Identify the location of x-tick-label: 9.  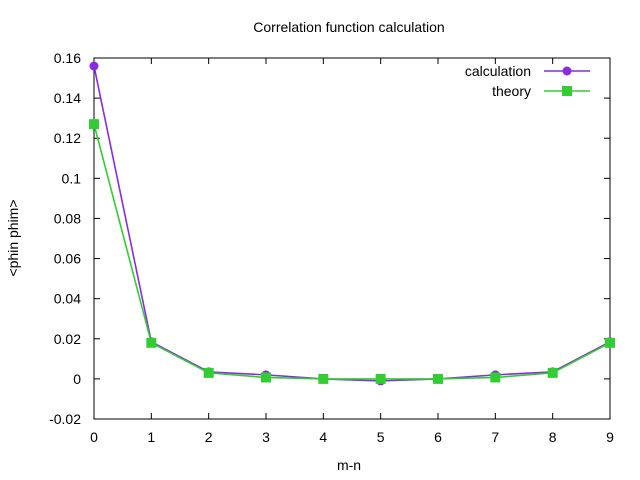
(610, 437).